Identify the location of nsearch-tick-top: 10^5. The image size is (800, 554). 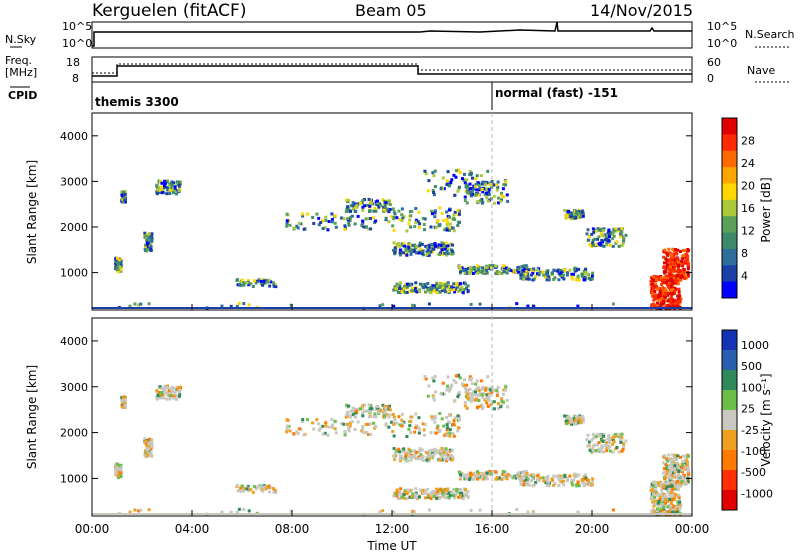
(722, 26).